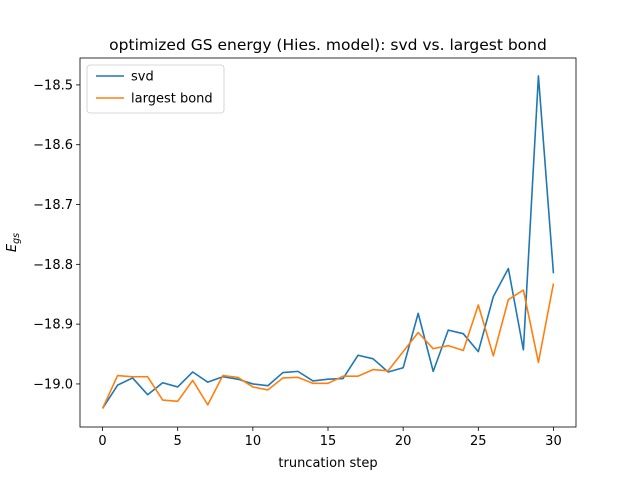 This screenshot has width=640, height=480. Describe the element at coordinates (53, 325) in the screenshot. I see `y-tick-label: −18.9` at that location.